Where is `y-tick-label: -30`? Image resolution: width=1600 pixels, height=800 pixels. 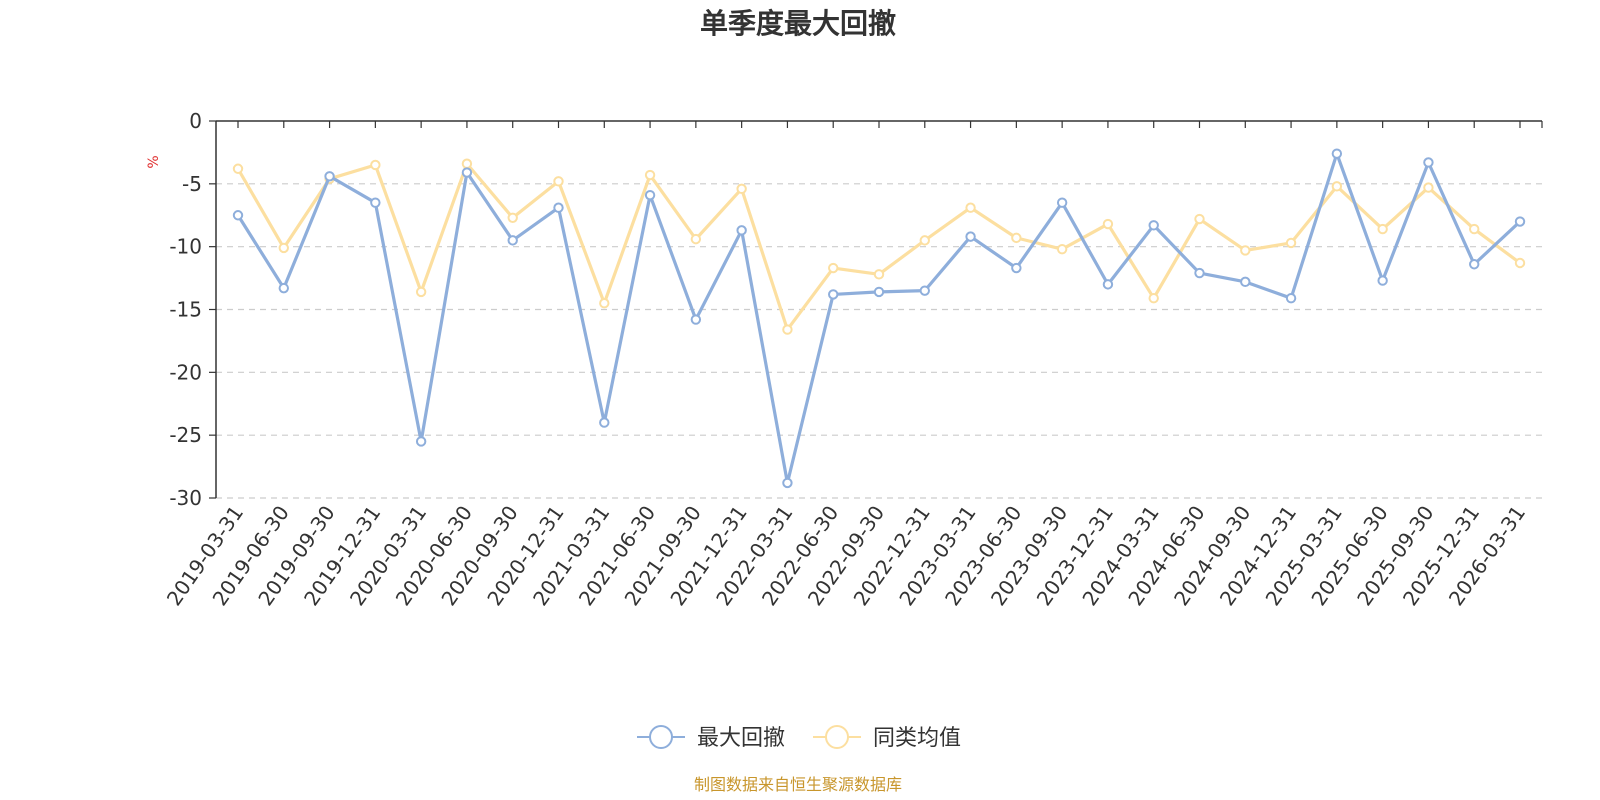 y-tick-label: -30 is located at coordinates (185, 498).